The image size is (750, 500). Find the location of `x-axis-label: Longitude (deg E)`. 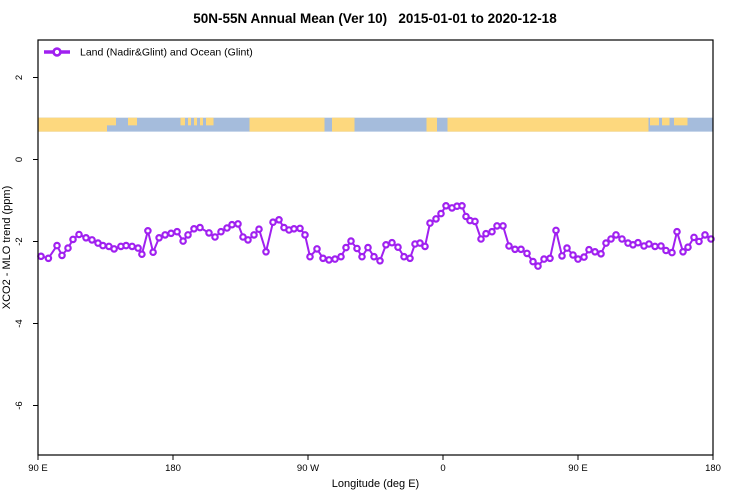

x-axis-label: Longitude (deg E) is located at coordinates (375, 484).